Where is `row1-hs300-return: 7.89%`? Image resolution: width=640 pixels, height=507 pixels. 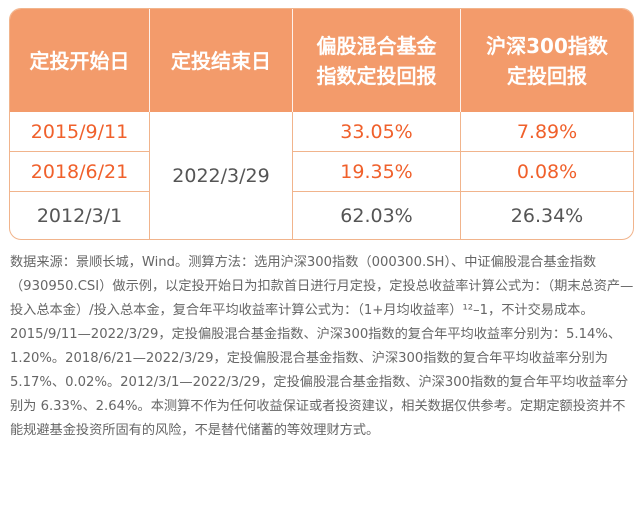
row1-hs300-return: 7.89% is located at coordinates (547, 131).